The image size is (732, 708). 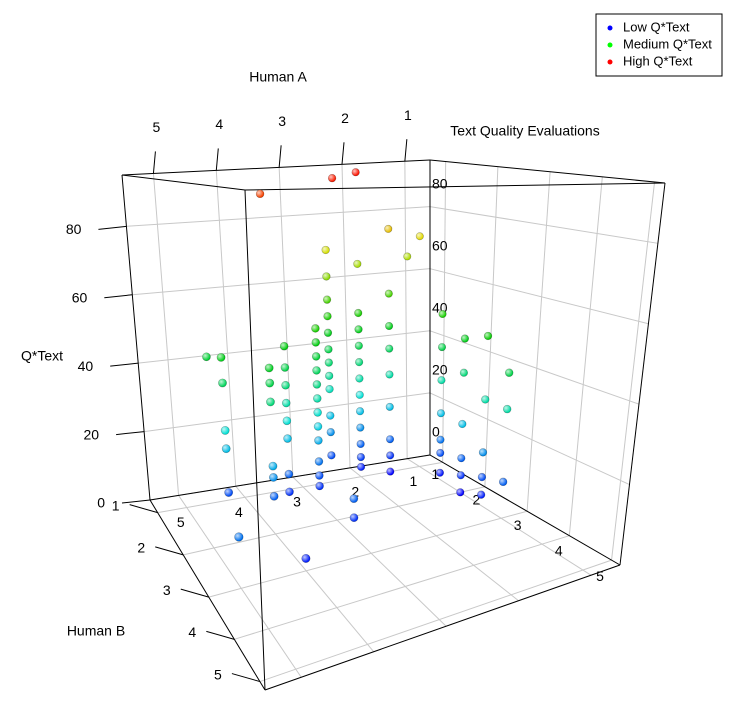 What do you see at coordinates (157, 127) in the screenshot?
I see `x-tick-label: 5` at bounding box center [157, 127].